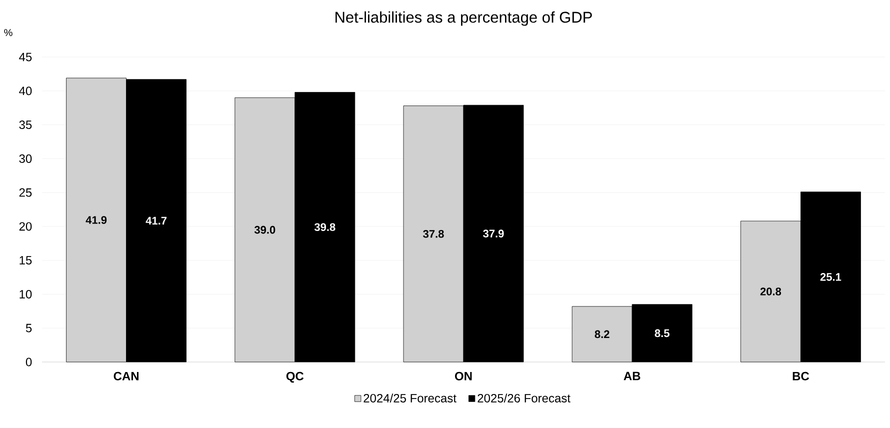 The width and height of the screenshot is (890, 428). What do you see at coordinates (8, 32) in the screenshot?
I see `y-axis-title: %` at bounding box center [8, 32].